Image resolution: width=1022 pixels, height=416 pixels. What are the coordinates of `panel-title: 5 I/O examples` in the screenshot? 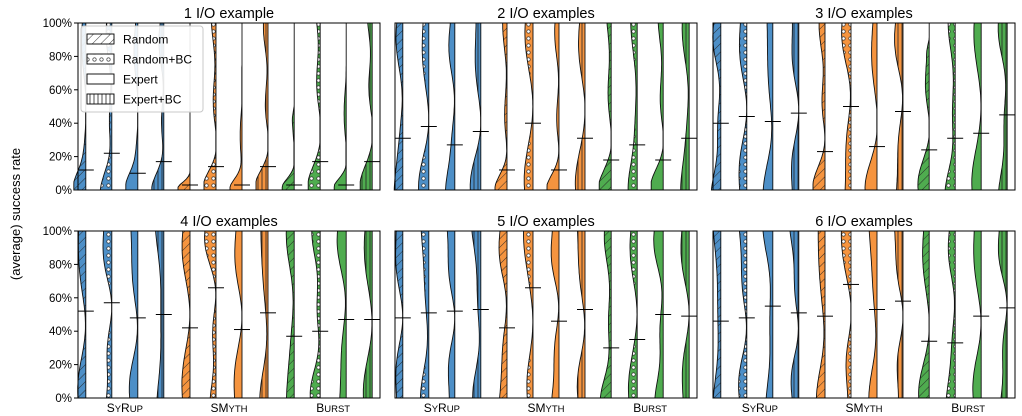 It's located at (546, 222).